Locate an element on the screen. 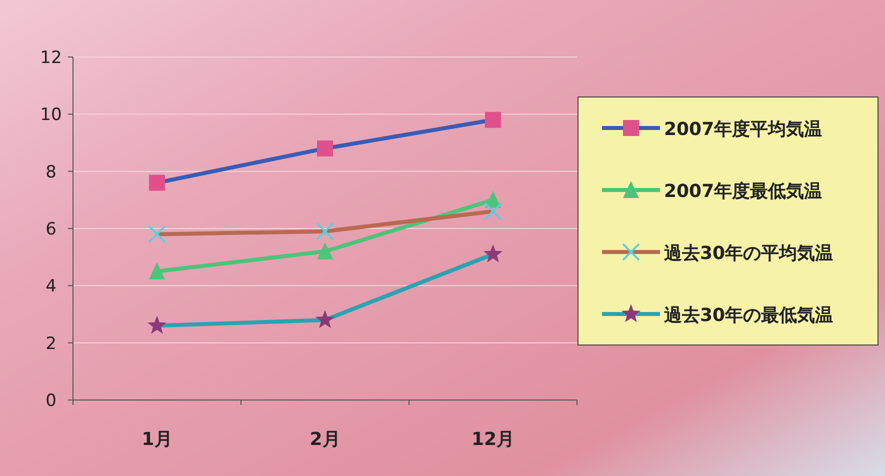 Image resolution: width=885 pixels, height=476 pixels. legend-label: 2007年度最低気温 is located at coordinates (743, 191).